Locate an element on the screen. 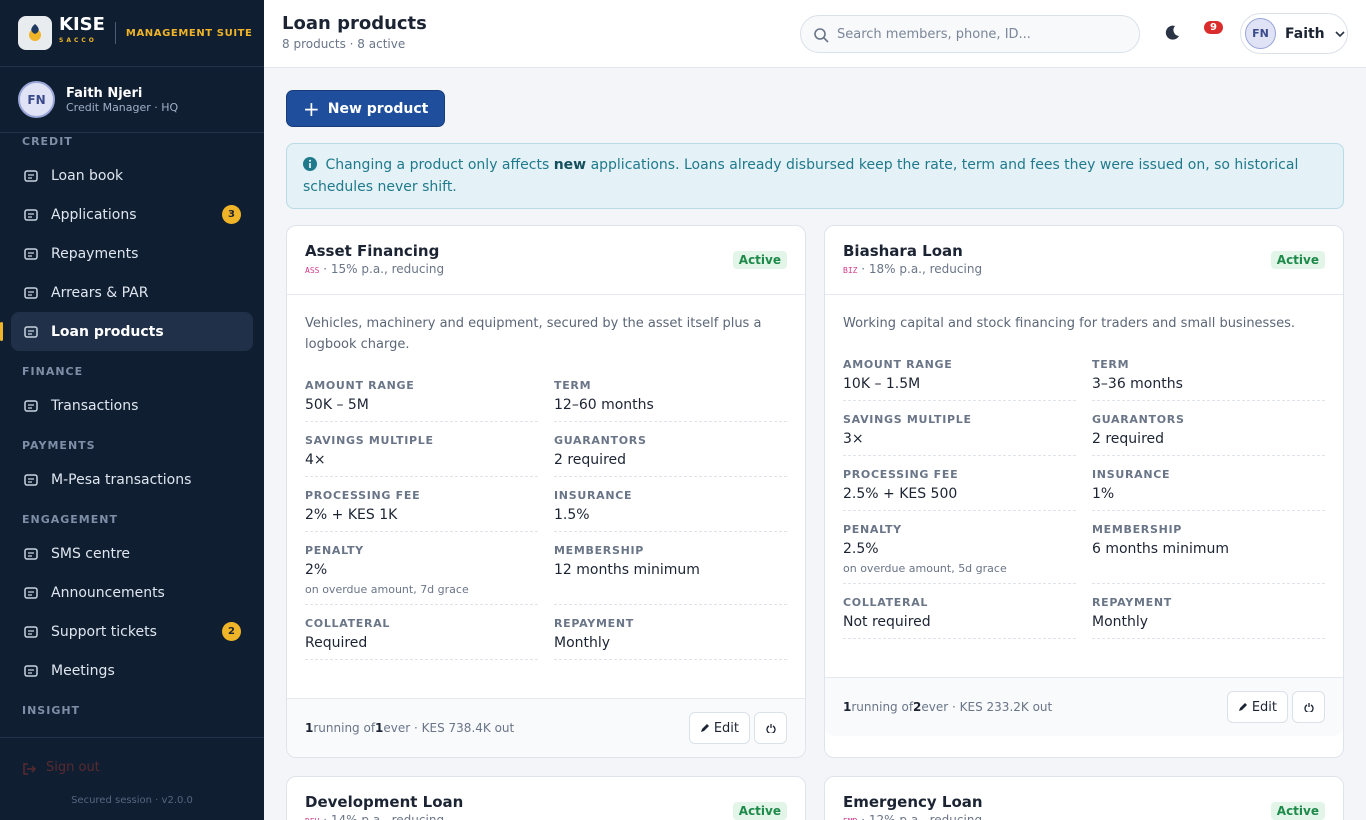  field-label: PENALTY is located at coordinates (334, 550).